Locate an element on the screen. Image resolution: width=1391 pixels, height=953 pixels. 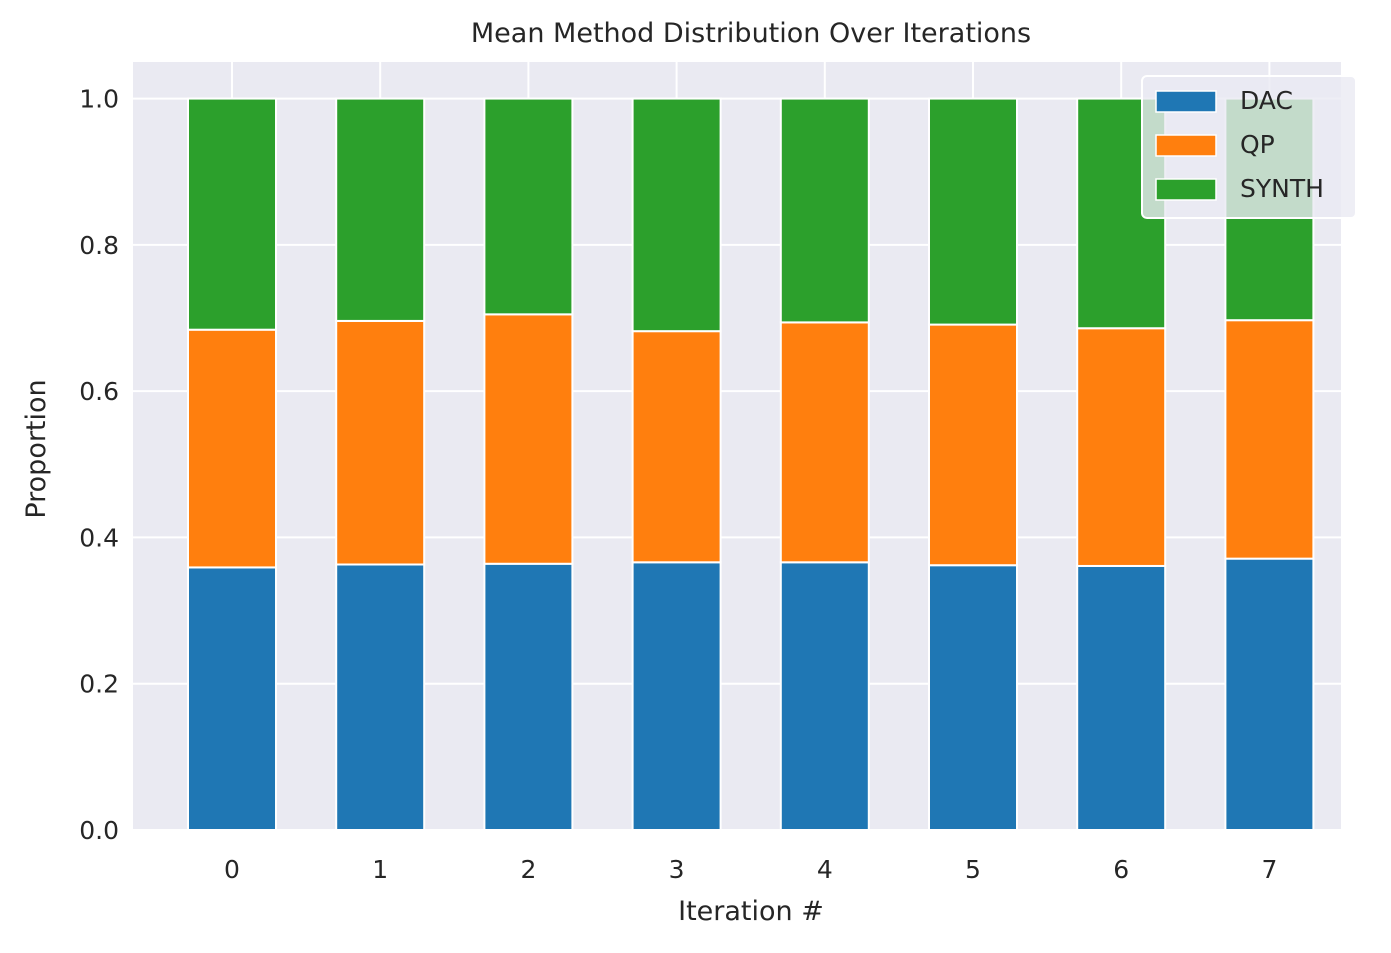
chart-title: Mean Method Distribution Over Iterations is located at coordinates (751, 33).